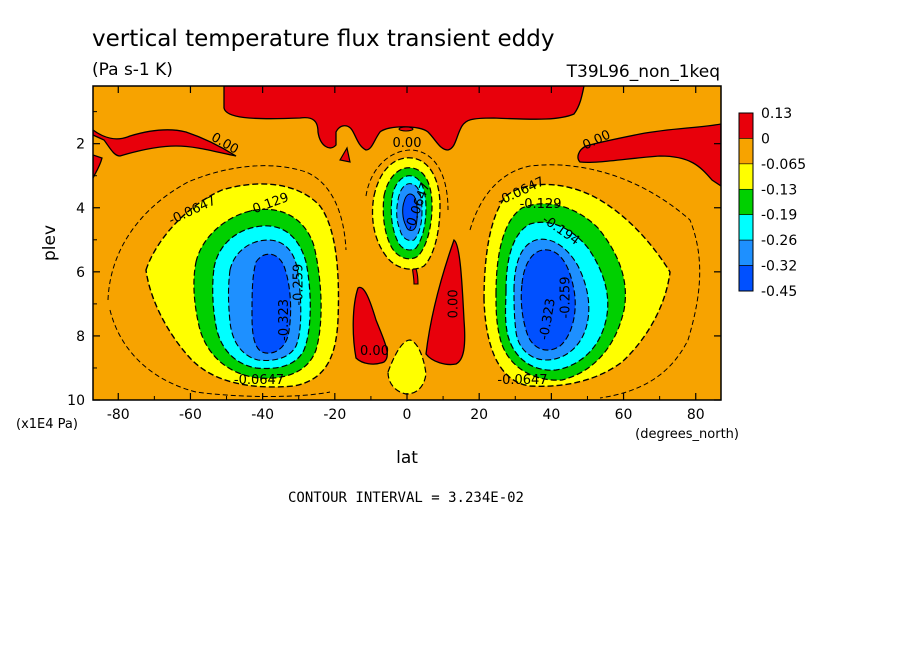 The height and width of the screenshot is (654, 904). I want to click on contour-interval: CONTOUR INTERVAL = 3.234E-02, so click(406, 498).